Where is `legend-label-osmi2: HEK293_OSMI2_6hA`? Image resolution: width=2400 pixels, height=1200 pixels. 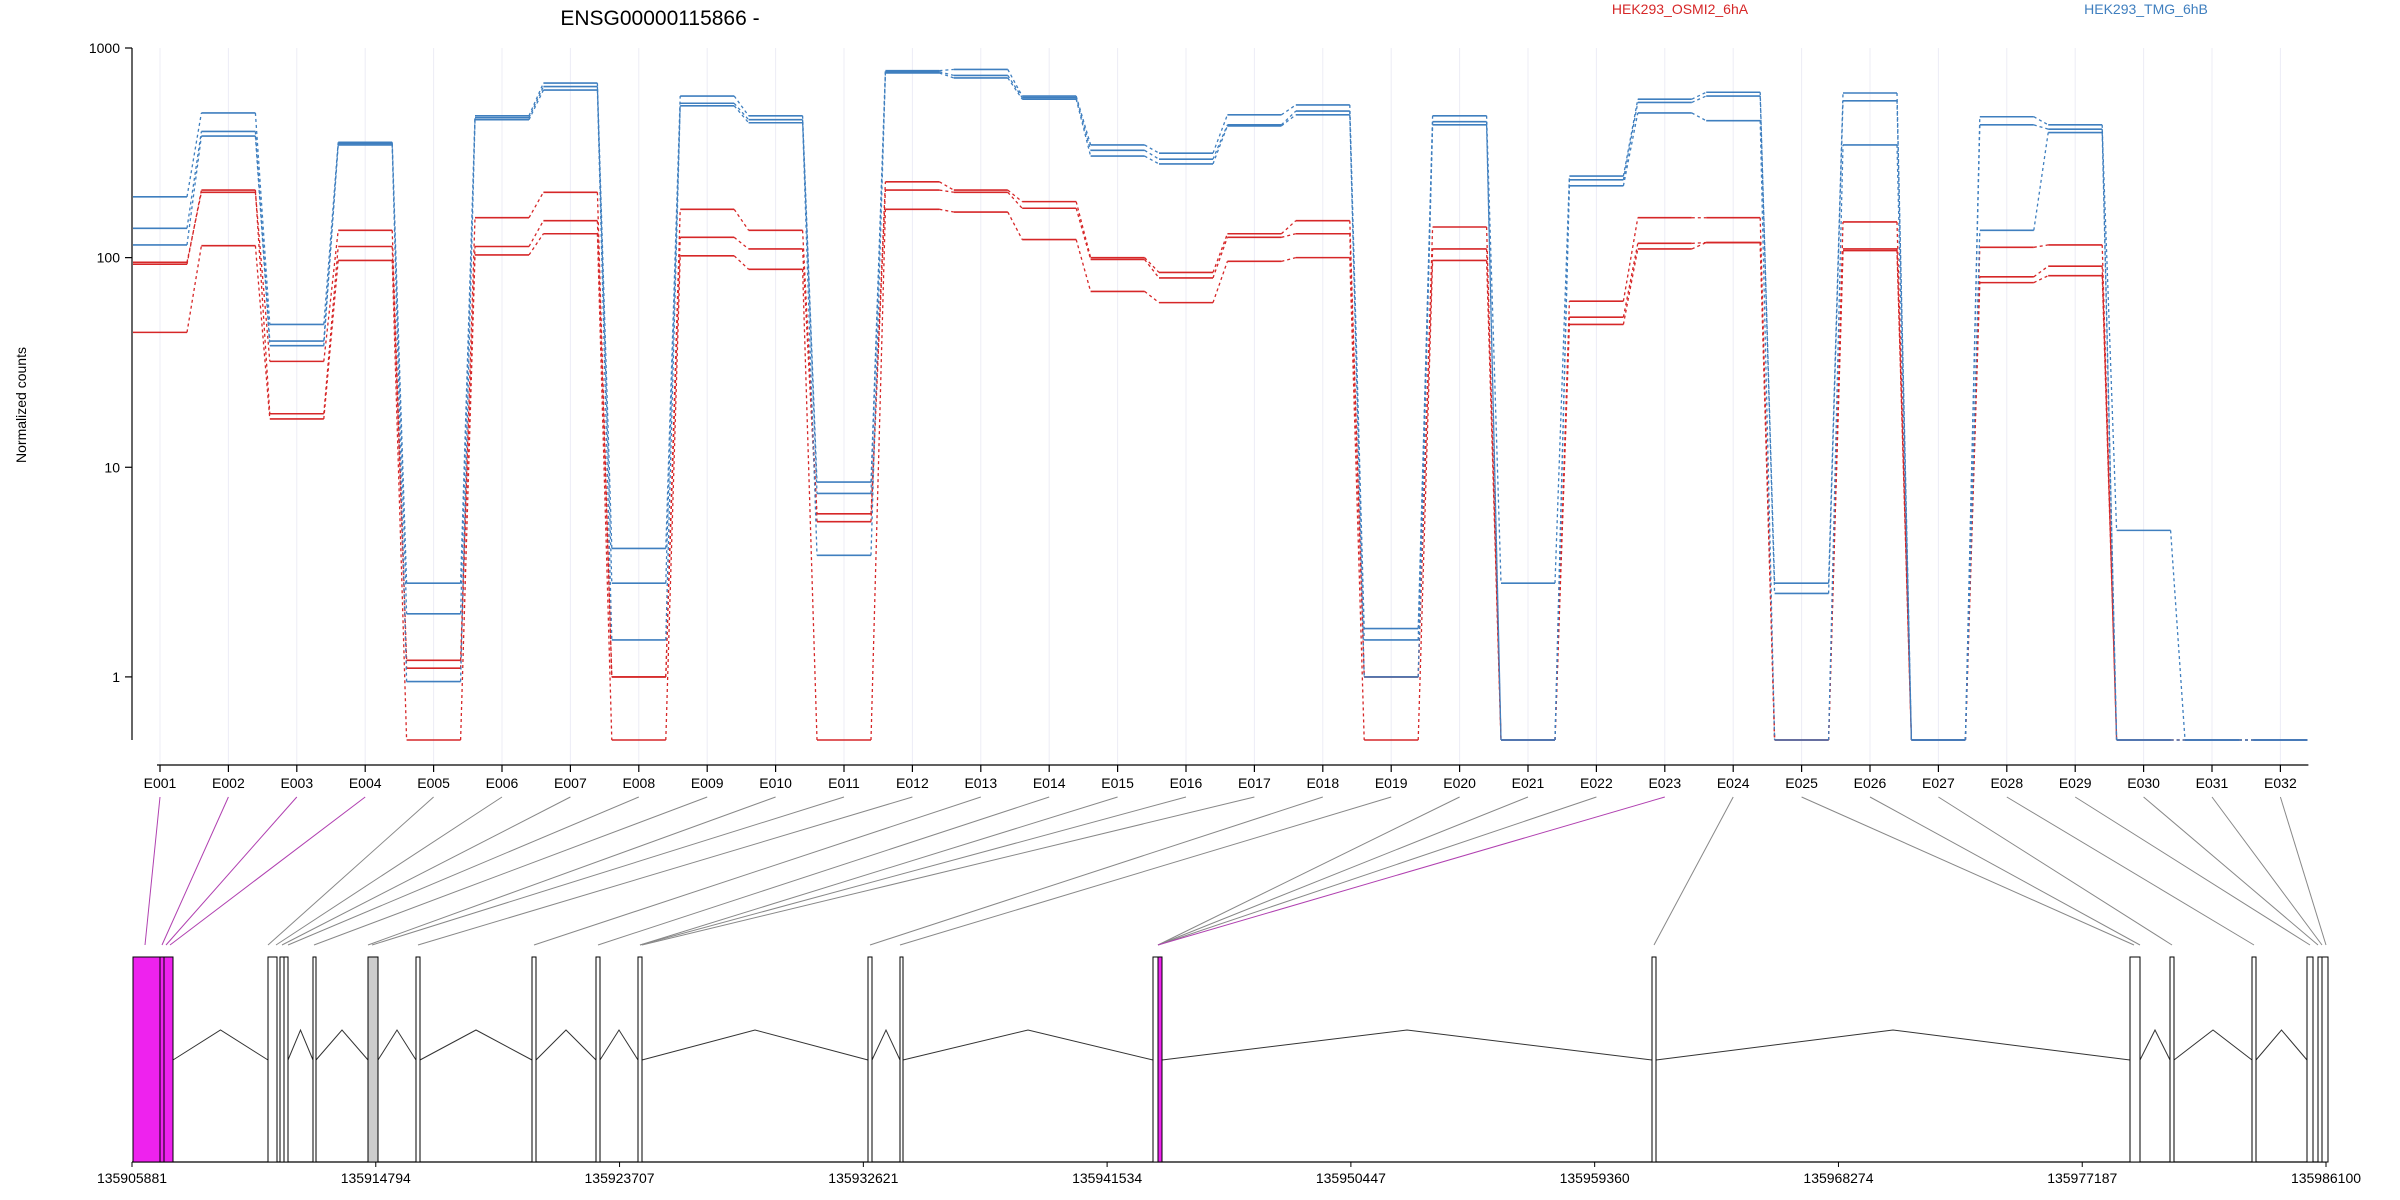
legend-label-osmi2: HEK293_OSMI2_6hA is located at coordinates (1680, 9).